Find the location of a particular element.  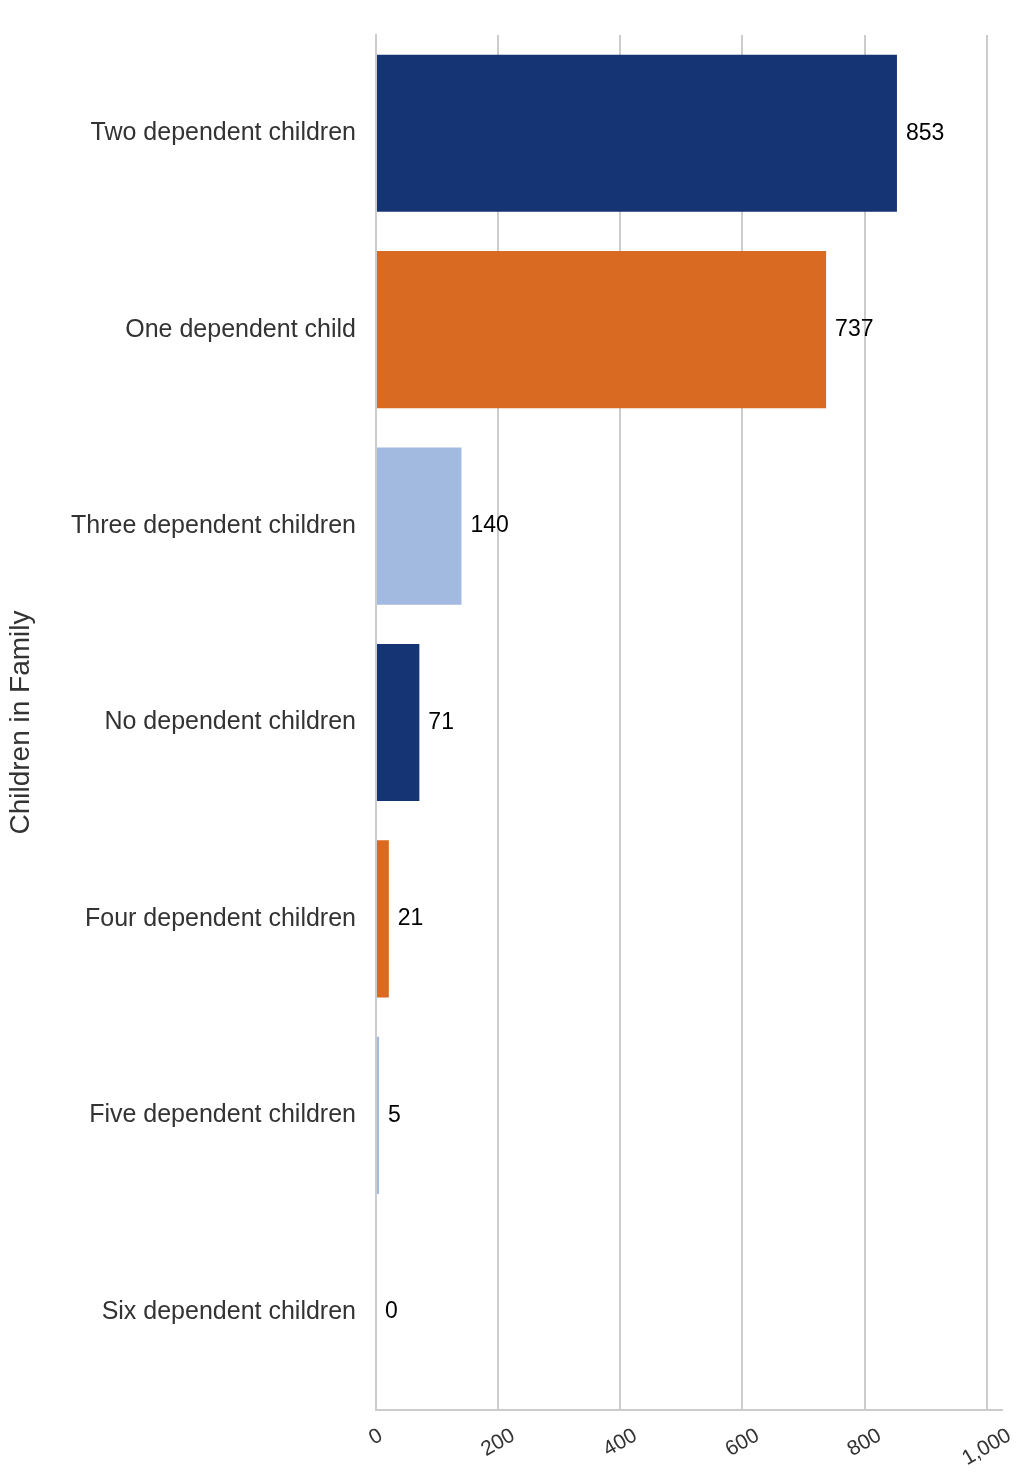

y-tick-label: Three dependent children is located at coordinates (213, 523).